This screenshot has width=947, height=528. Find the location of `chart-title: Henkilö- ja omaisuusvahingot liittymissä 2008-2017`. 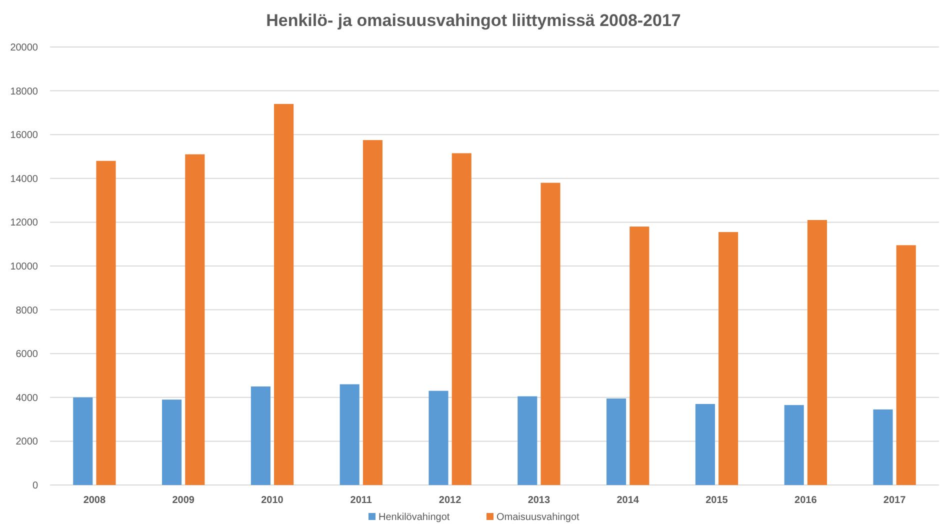

chart-title: Henkilö- ja omaisuusvahingot liittymissä 2008-2017 is located at coordinates (473, 20).